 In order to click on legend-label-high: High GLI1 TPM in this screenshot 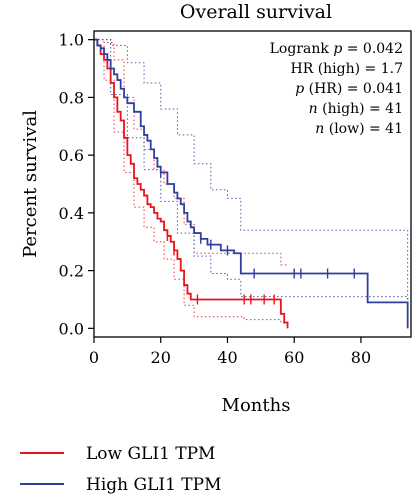, I will do `click(154, 485)`.